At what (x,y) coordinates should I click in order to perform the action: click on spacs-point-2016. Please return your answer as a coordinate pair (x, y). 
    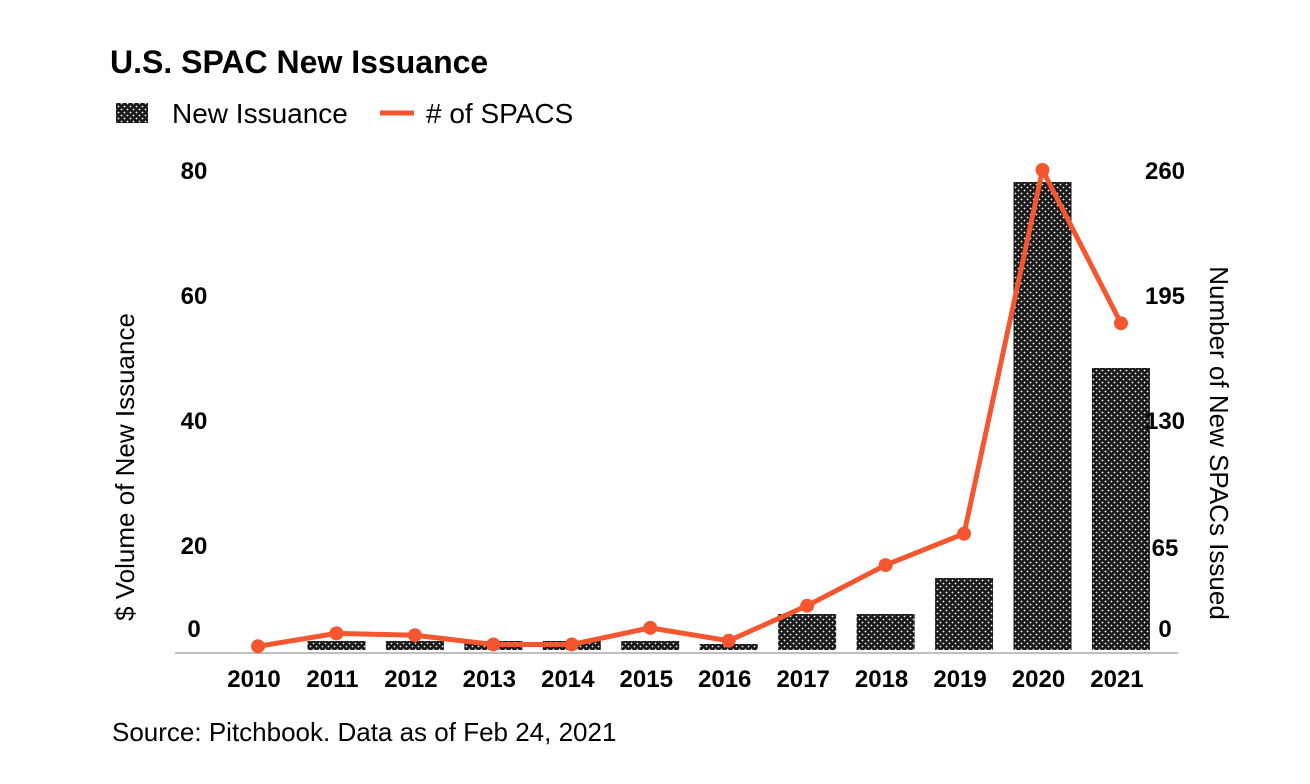
    Looking at the image, I should click on (728, 640).